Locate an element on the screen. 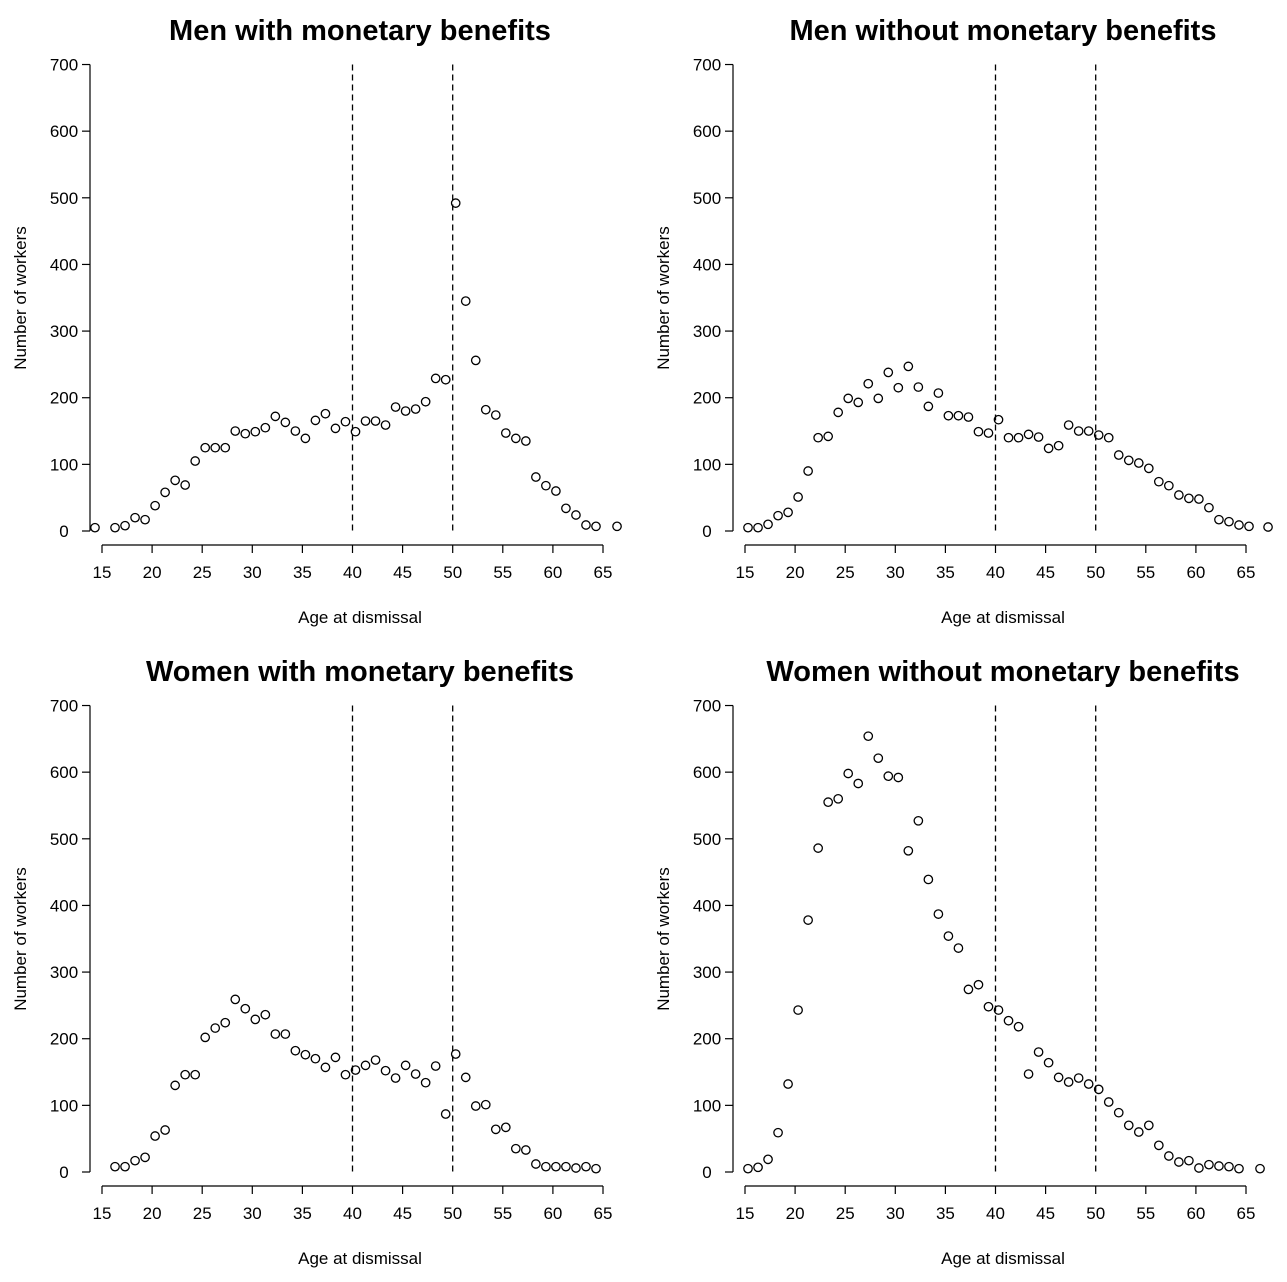 Image resolution: width=1287 pixels, height=1282 pixels. y-axis-label: Number of workers is located at coordinates (663, 298).